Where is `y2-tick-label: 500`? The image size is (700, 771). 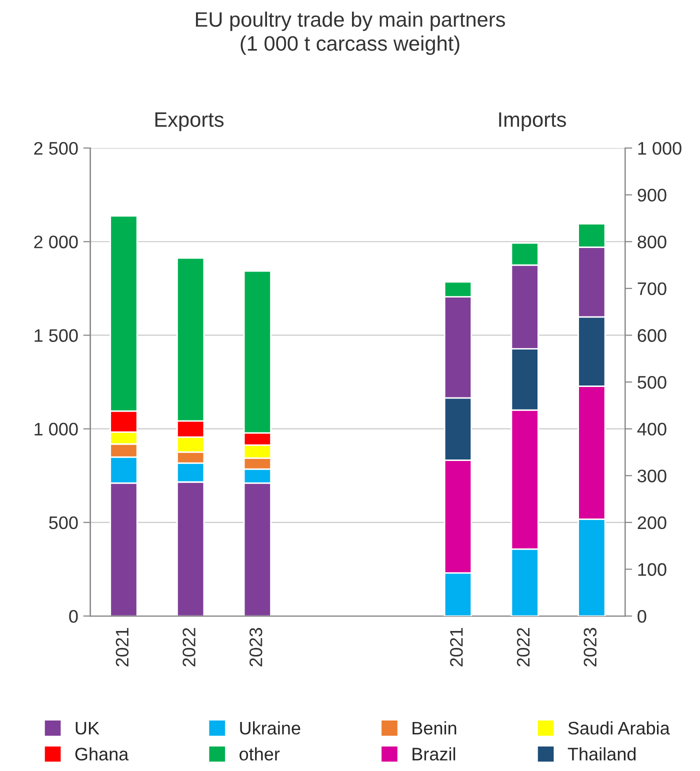
y2-tick-label: 500 is located at coordinates (652, 382).